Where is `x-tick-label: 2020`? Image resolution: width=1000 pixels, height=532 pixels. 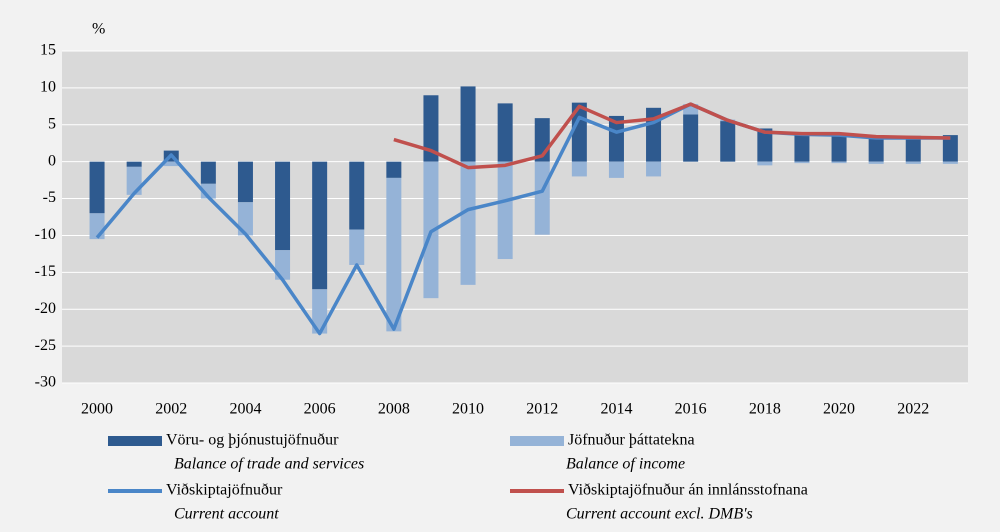
x-tick-label: 2020 is located at coordinates (839, 409).